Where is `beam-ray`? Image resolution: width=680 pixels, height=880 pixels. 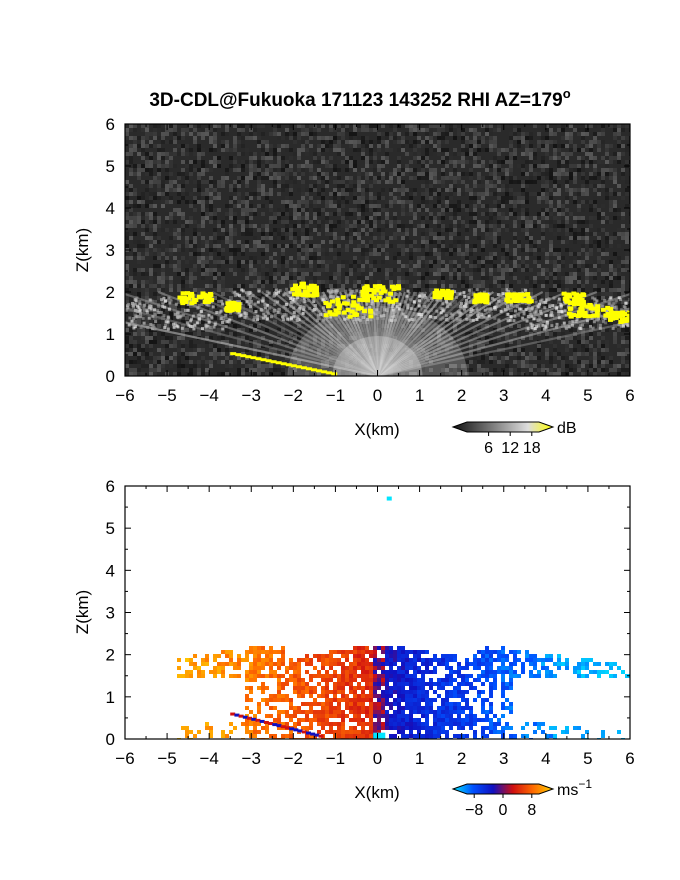 beam-ray is located at coordinates (460, 333).